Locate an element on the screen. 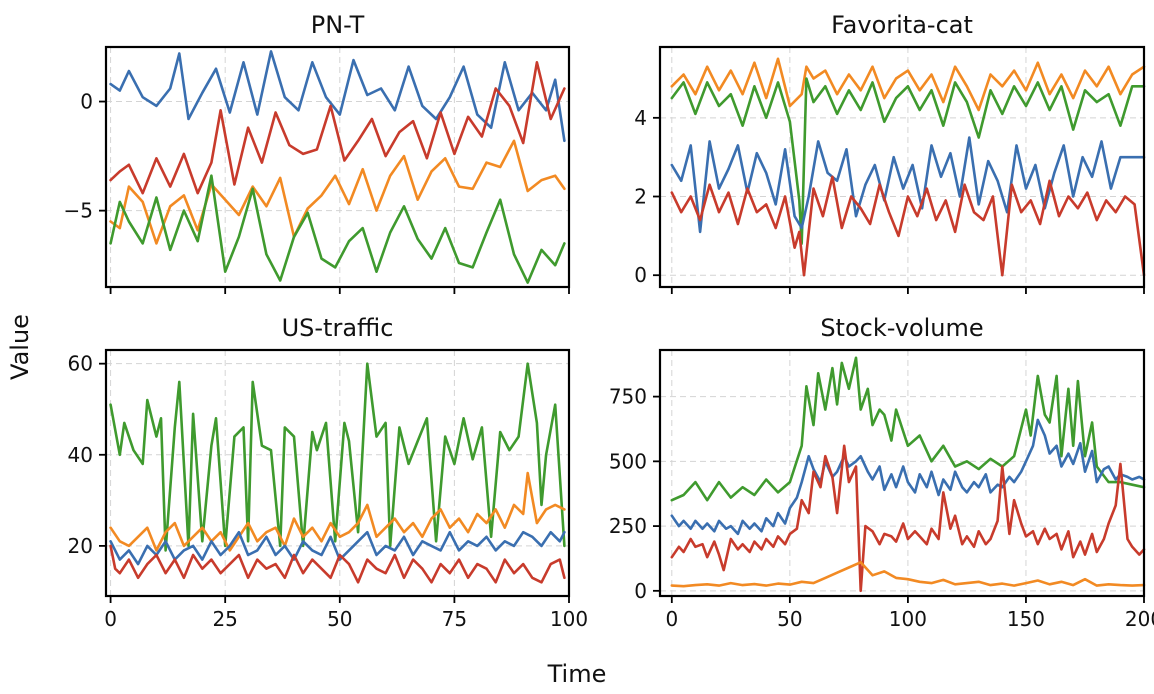 This screenshot has height=694, width=1154. us-traffic-xtick-label-4: 100 is located at coordinates (569, 619).